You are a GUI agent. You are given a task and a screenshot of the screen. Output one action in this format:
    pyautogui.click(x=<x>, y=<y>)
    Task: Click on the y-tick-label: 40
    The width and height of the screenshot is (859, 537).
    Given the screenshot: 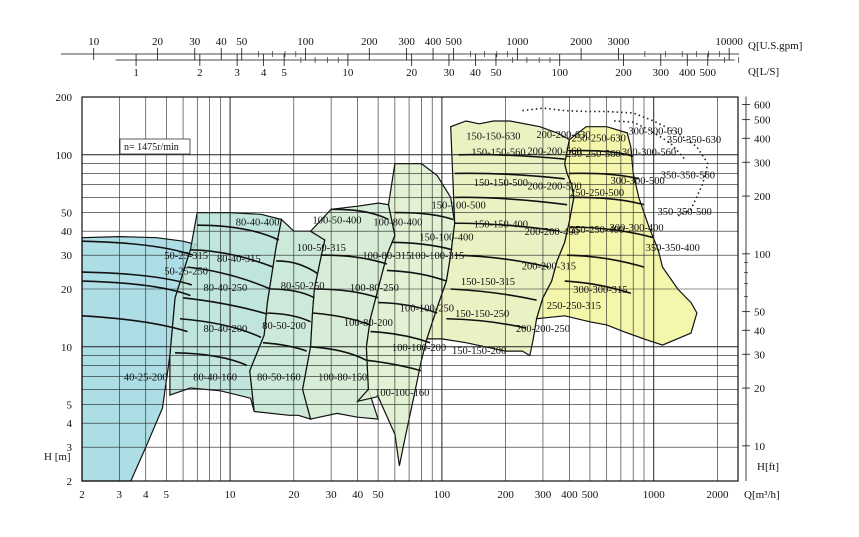 What is the action you would take?
    pyautogui.click(x=67, y=232)
    